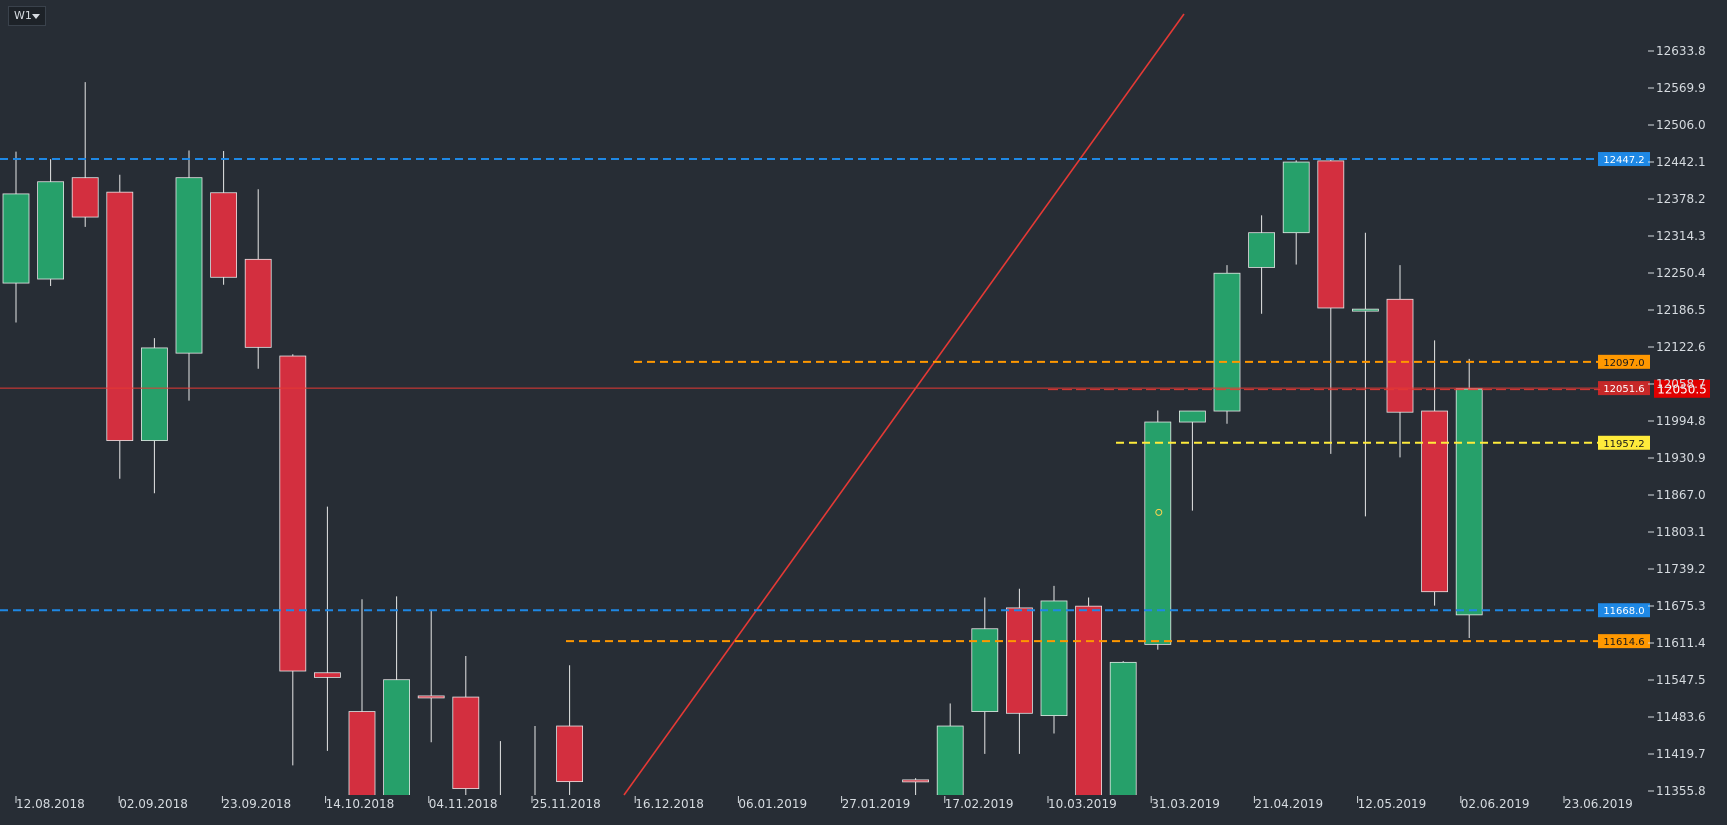  I want to click on current-price-label: 12050.5, so click(1682, 390).